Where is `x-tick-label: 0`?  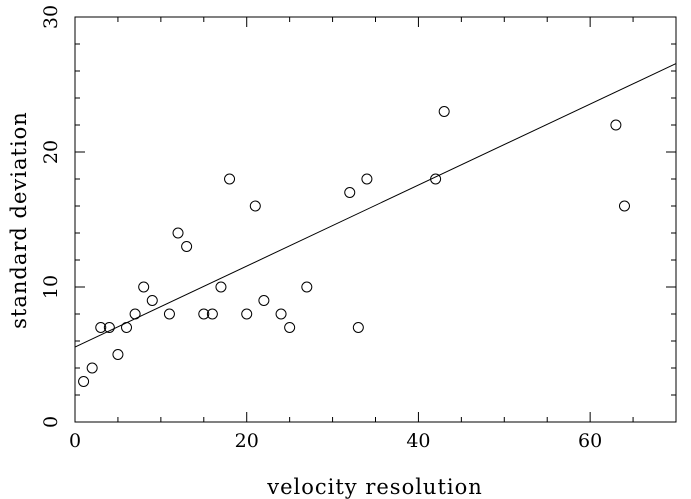 x-tick-label: 0 is located at coordinates (75, 441).